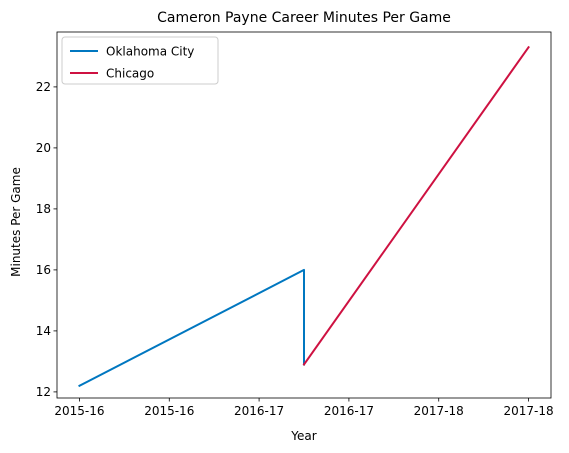  Describe the element at coordinates (43, 392) in the screenshot. I see `y-tick-label-0: 12` at that location.